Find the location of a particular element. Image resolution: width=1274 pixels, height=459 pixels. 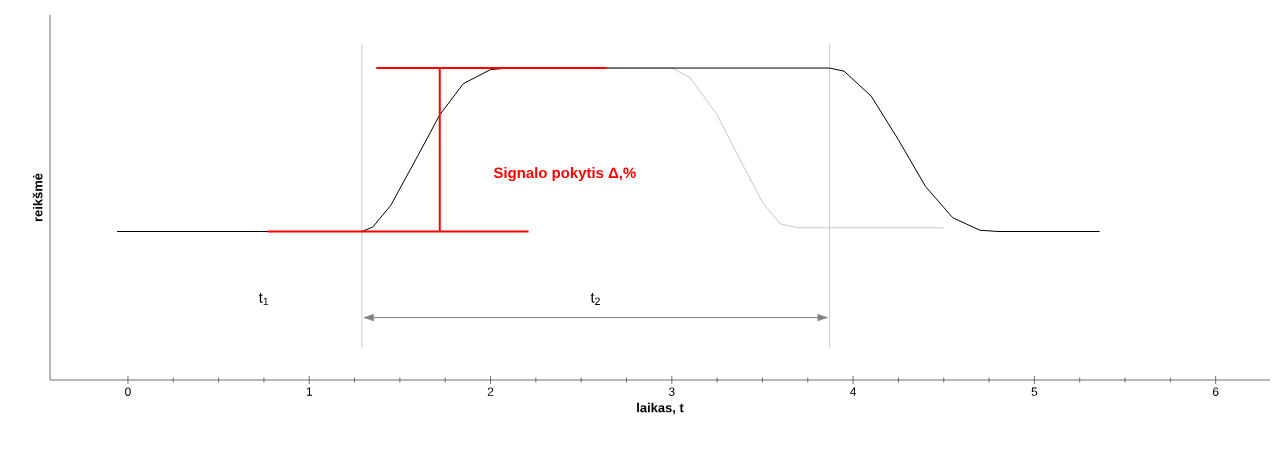

x-tick-label: 3 is located at coordinates (671, 391).